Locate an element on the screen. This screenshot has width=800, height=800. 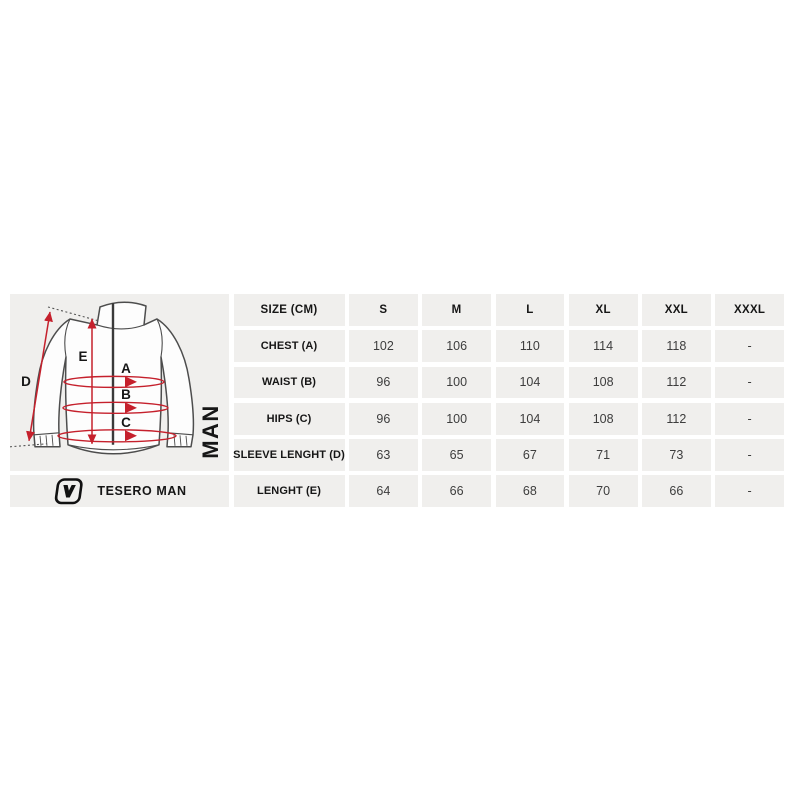
measure-ellipse-chest is located at coordinates (114, 382).